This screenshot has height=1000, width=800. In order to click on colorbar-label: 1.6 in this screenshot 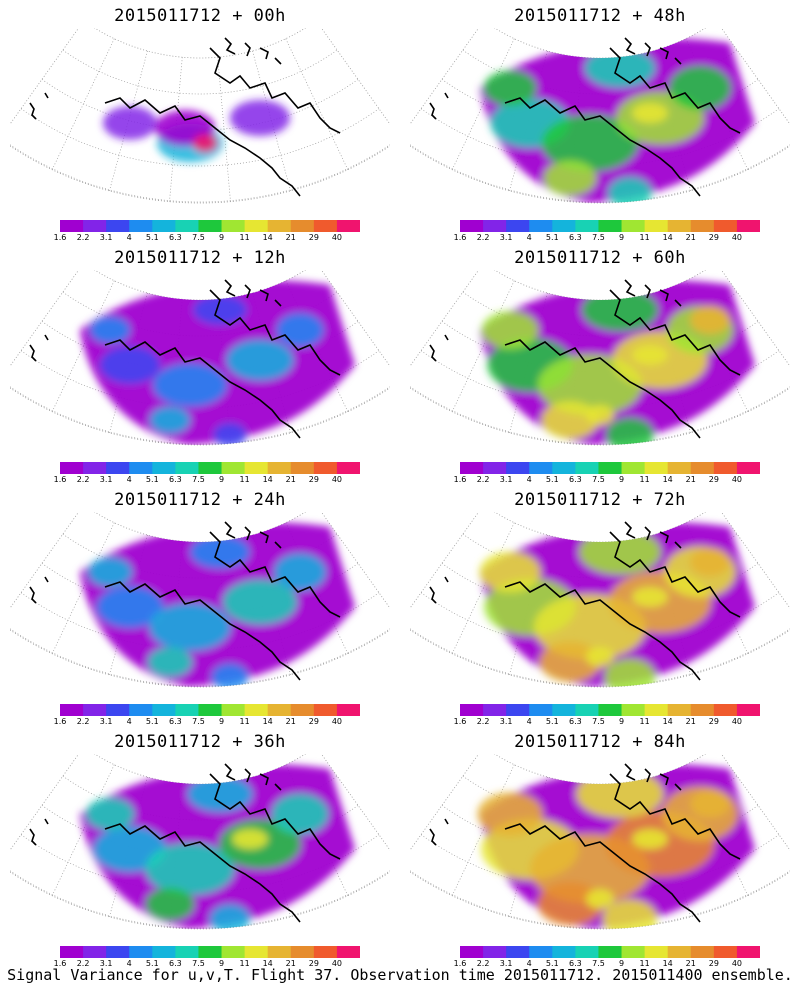, I will do `click(460, 237)`.